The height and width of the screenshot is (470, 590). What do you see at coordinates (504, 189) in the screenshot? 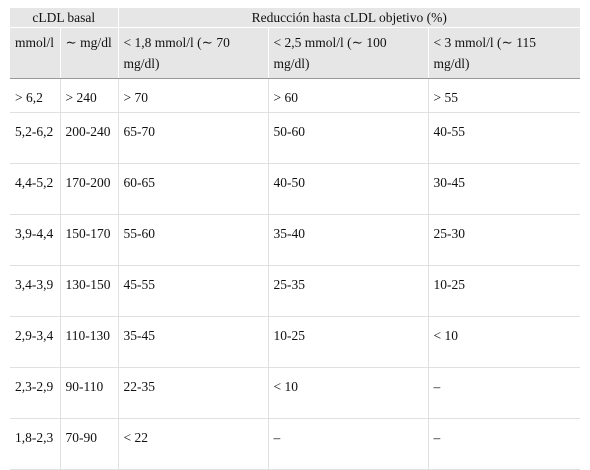
I see `table-cell: 30-45` at bounding box center [504, 189].